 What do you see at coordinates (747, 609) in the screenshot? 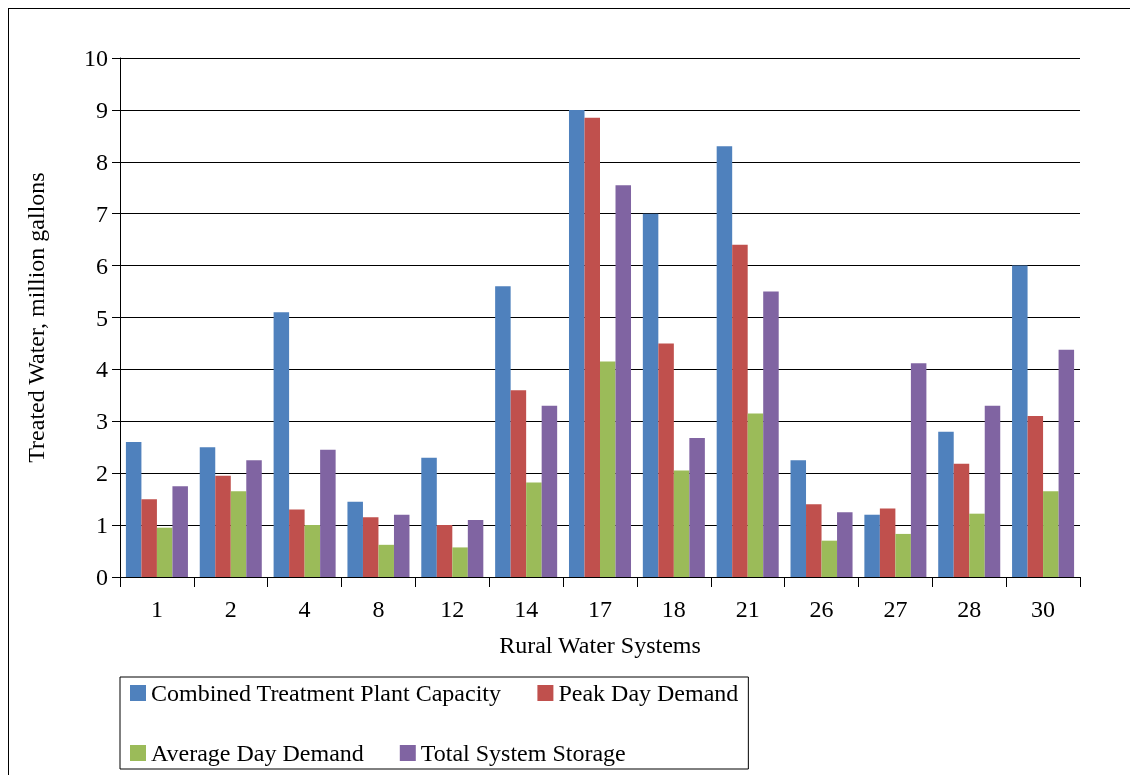
I see `x-tick-label: 21` at bounding box center [747, 609].